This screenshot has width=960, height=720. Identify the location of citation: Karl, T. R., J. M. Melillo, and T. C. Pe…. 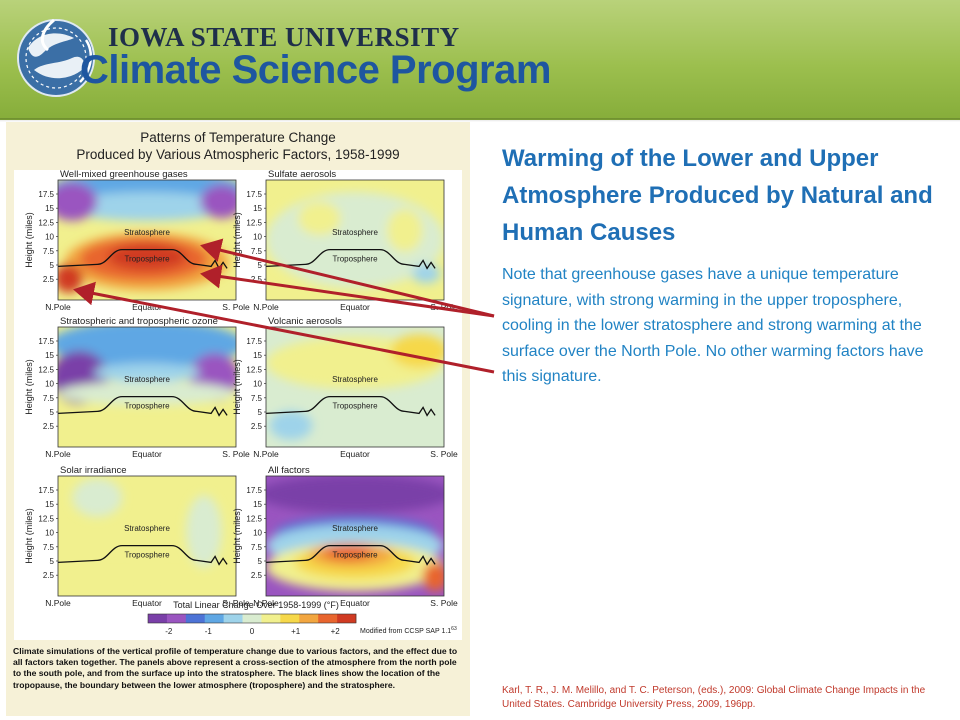
(714, 697).